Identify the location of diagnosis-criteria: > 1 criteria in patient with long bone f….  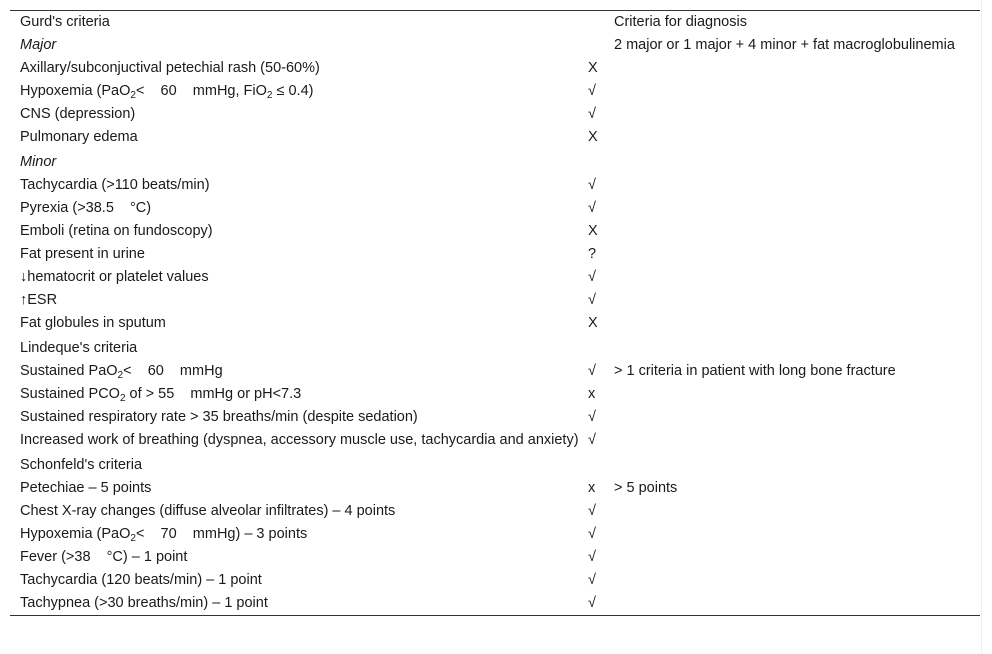
(755, 371).